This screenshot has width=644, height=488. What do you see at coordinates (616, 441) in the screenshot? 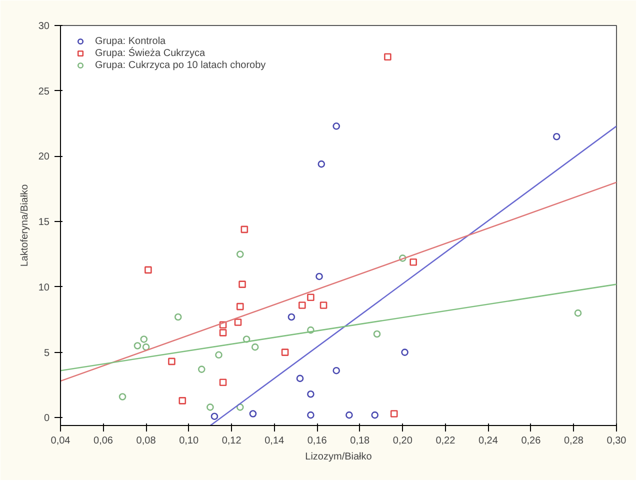
I see `x-tick-label: 0,30` at bounding box center [616, 441].